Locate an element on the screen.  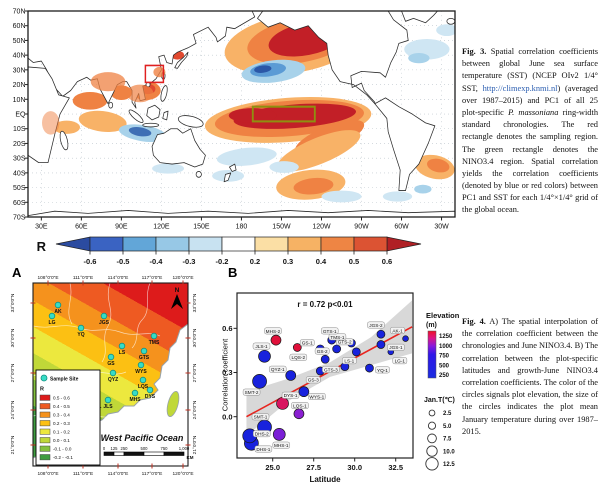
y-axis-label: Correlation coefficient is located at coordinates (226, 374).